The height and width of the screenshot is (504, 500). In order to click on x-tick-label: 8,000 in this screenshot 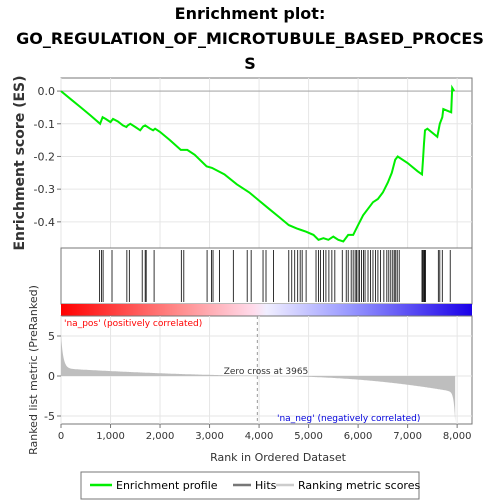, I will do `click(457, 436)`.